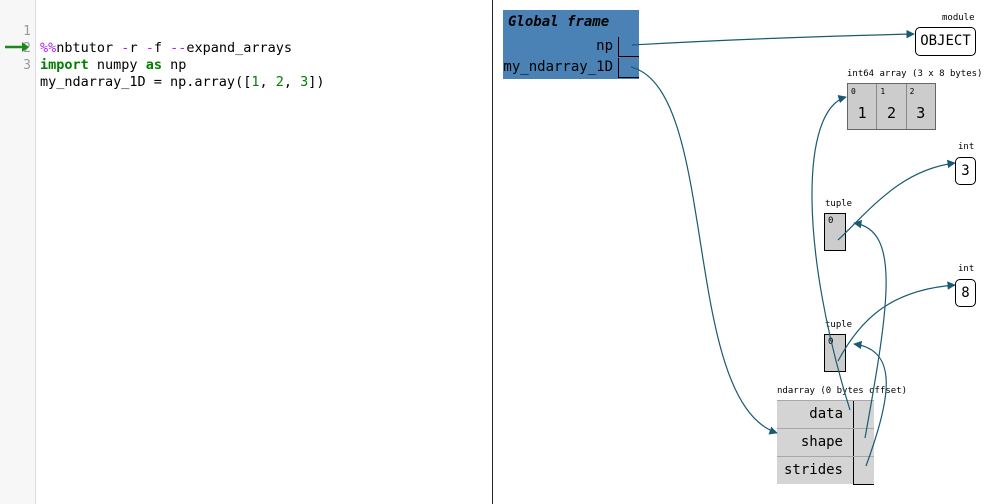 The image size is (985, 504). I want to click on module-type-label: module, so click(958, 18).